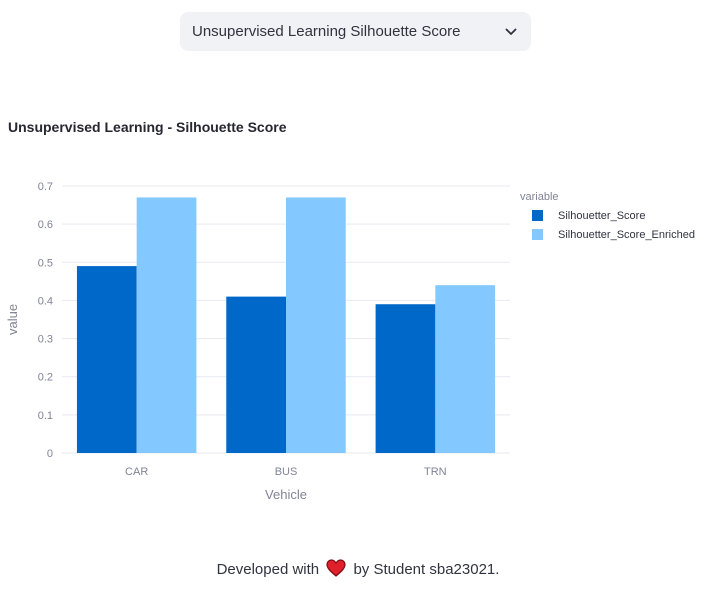 This screenshot has width=716, height=613. What do you see at coordinates (45, 378) in the screenshot?
I see `y-tick-label: 0.2` at bounding box center [45, 378].